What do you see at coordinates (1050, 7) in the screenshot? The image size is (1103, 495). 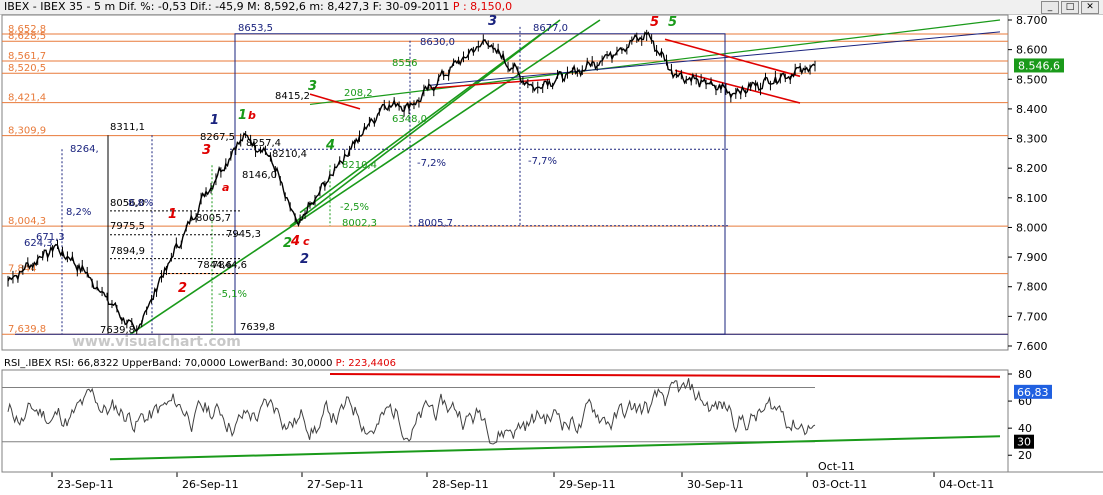 I see `minimize-button: _` at bounding box center [1050, 7].